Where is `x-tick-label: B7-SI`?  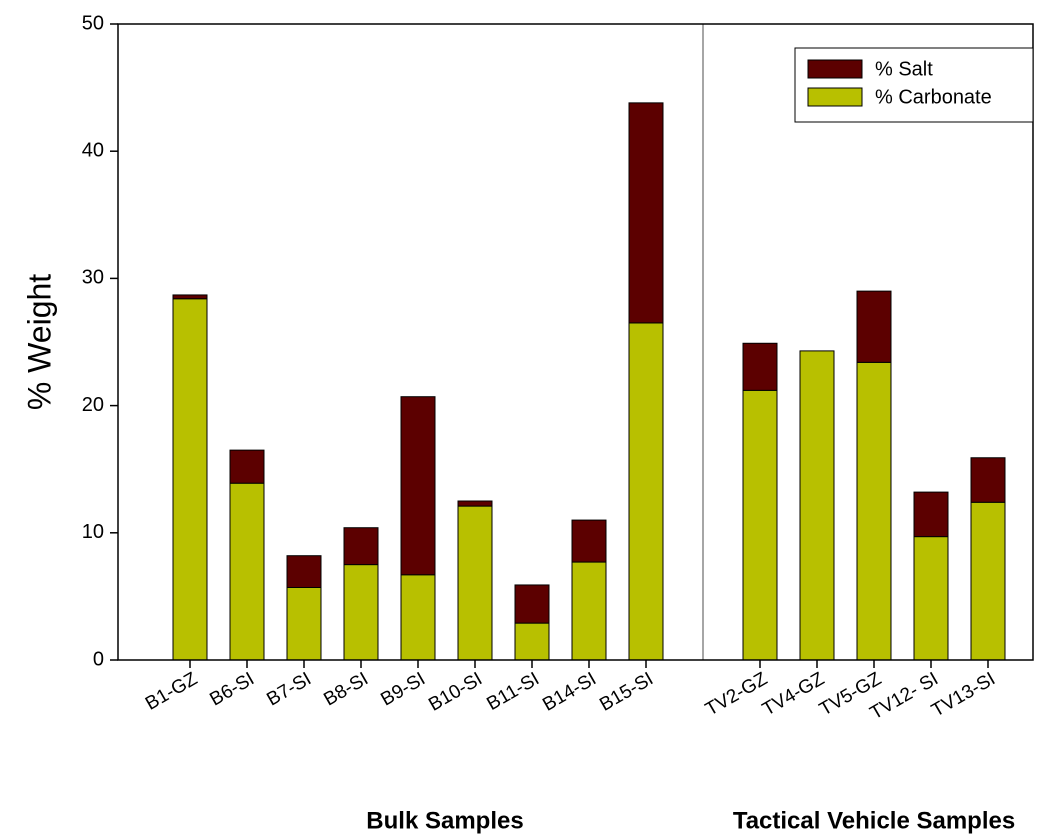 x-tick-label: B7-SI is located at coordinates (289, 689).